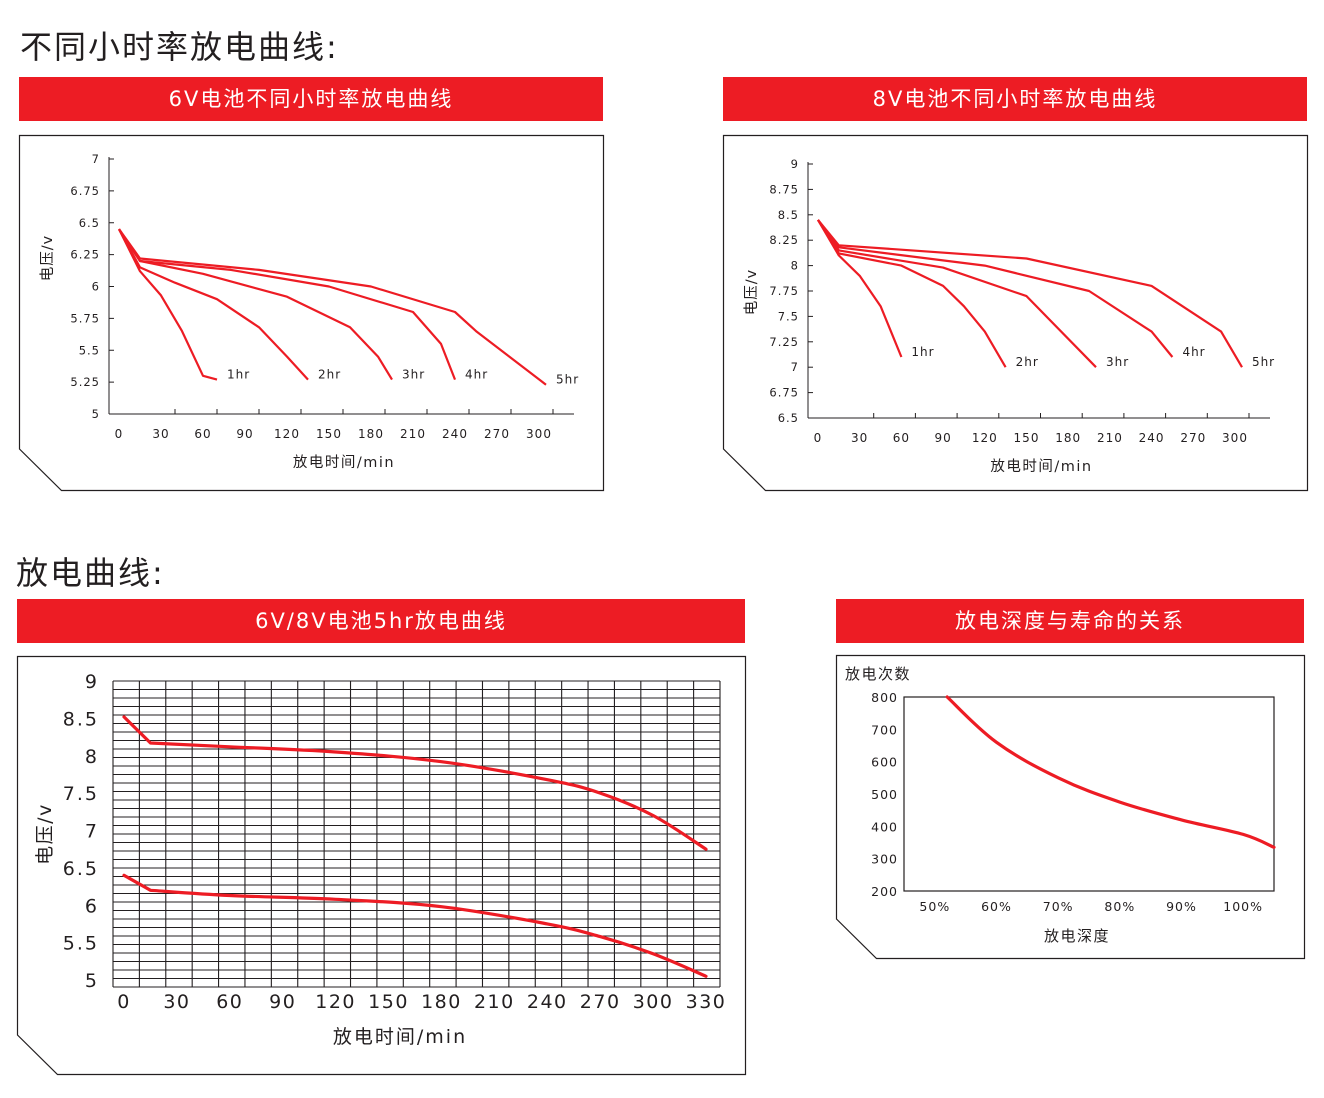 The image size is (1324, 1098). I want to click on series-line-cycle-life, so click(1110, 772).